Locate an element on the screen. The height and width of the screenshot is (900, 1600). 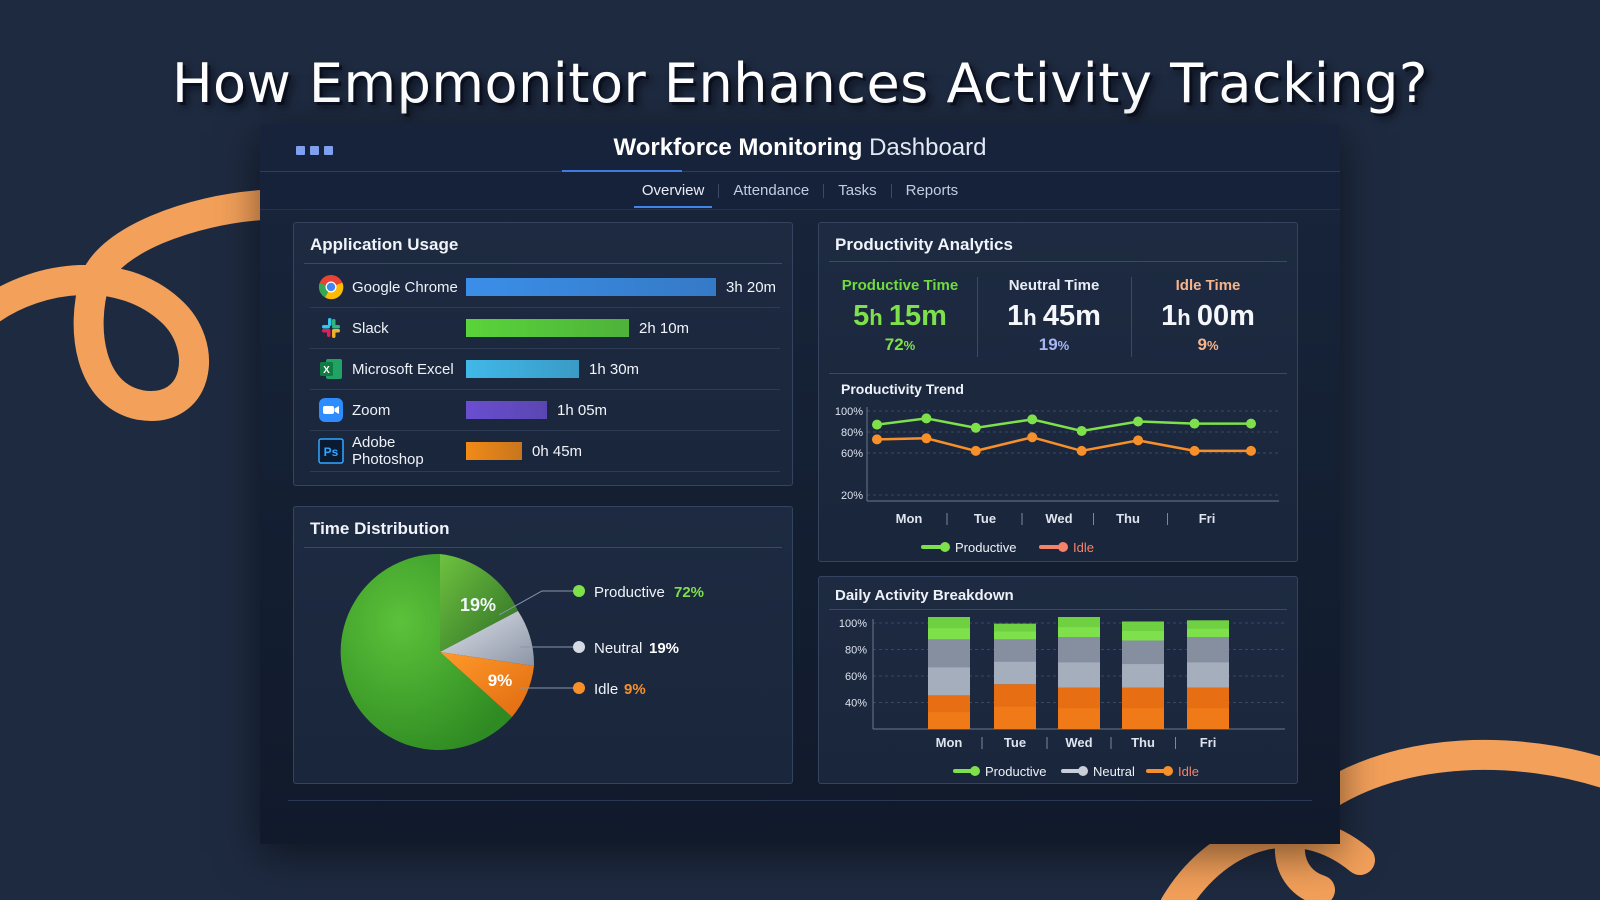
dashboard-topbar: Workforce Monitoring Dashboard is located at coordinates (800, 148).